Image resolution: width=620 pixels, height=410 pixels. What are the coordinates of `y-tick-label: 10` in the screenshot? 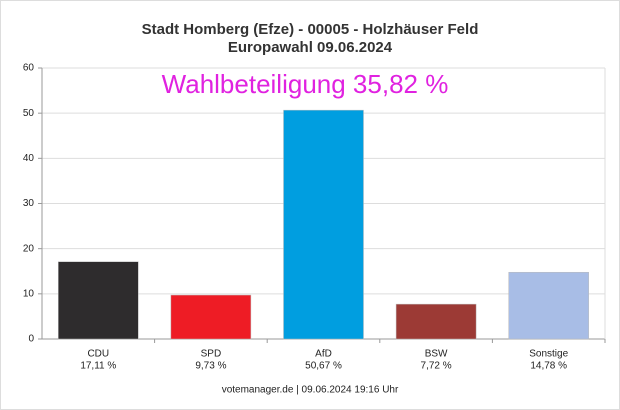 It's located at (29, 293).